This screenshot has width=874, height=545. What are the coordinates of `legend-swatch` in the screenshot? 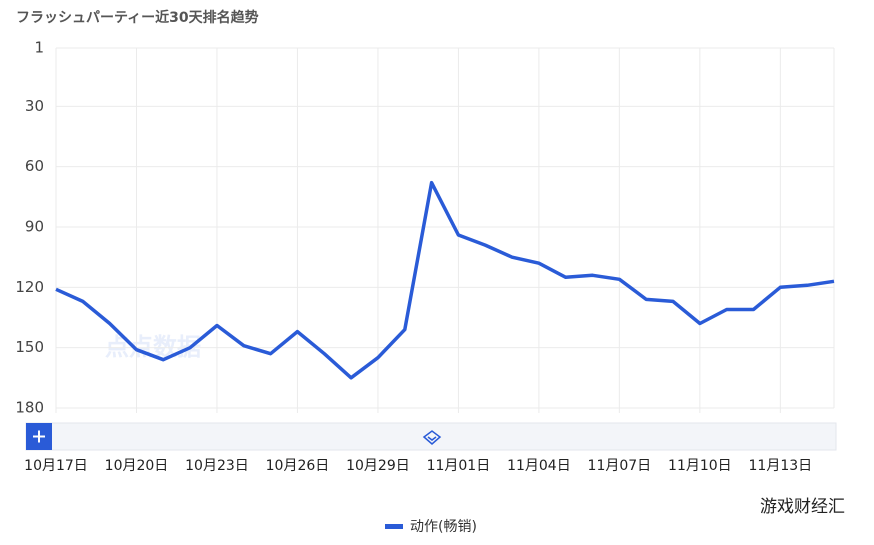 It's located at (394, 526).